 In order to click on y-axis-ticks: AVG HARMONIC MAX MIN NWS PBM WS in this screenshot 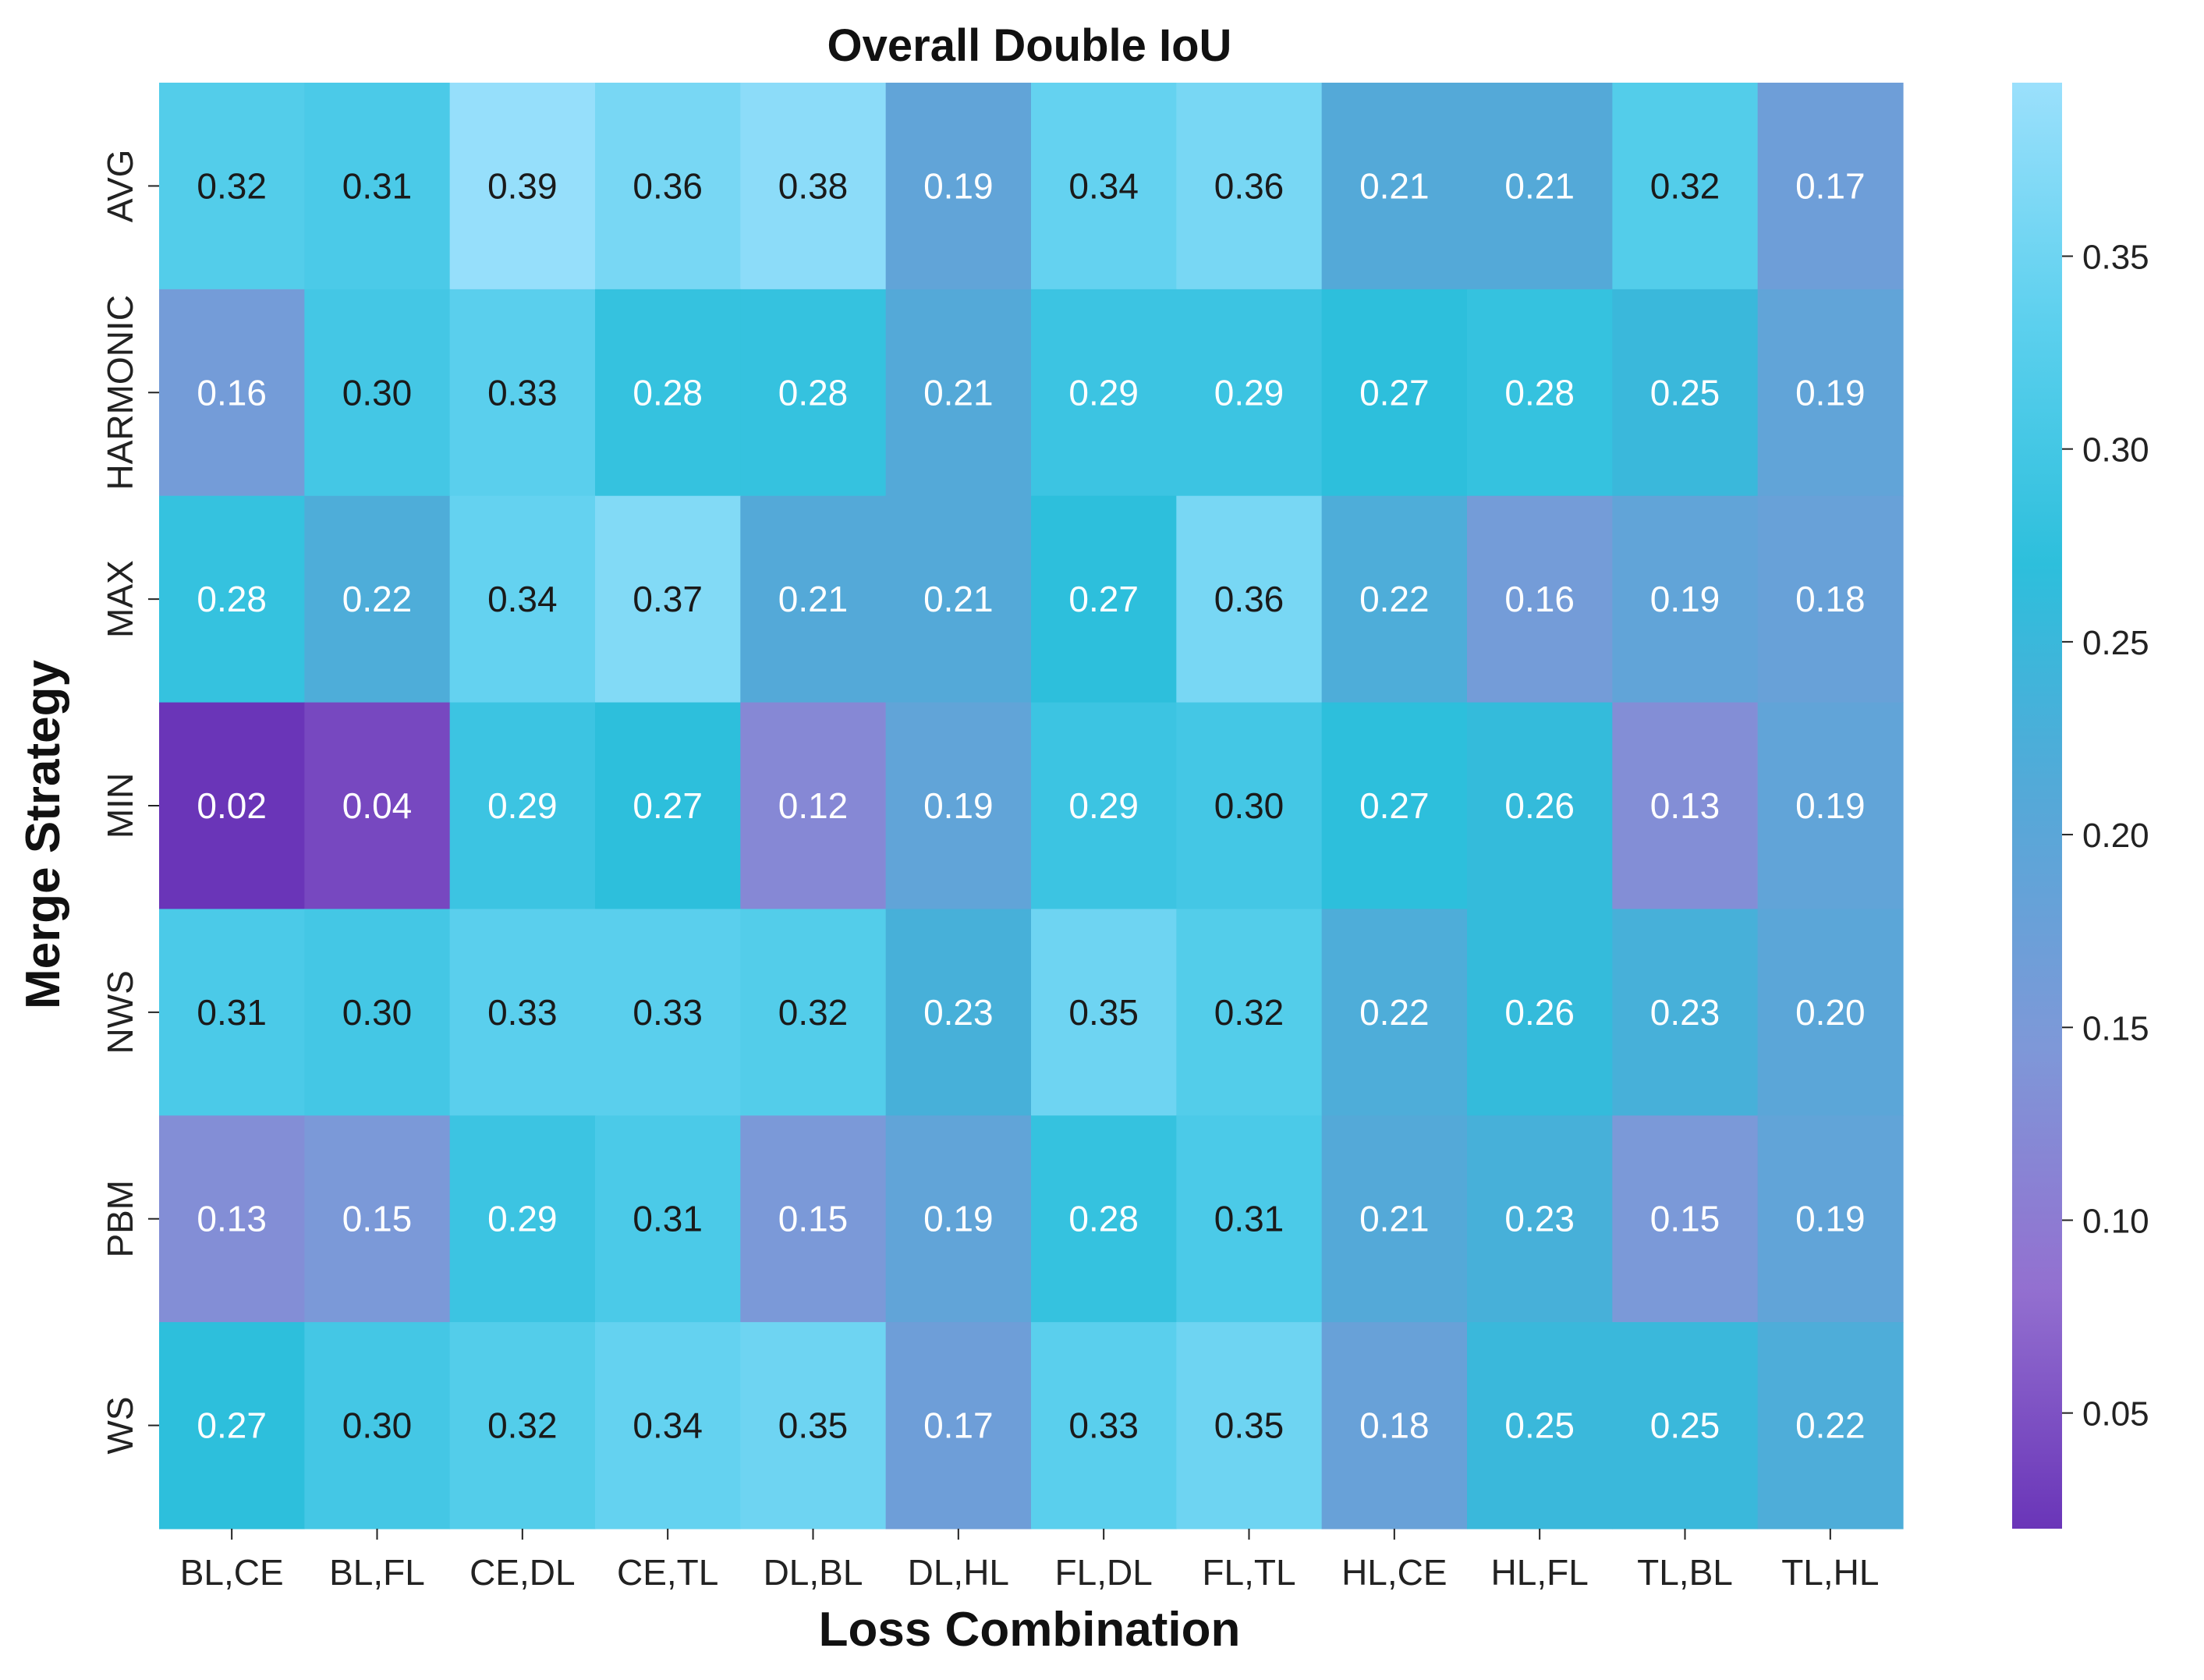, I will do `click(129, 802)`.